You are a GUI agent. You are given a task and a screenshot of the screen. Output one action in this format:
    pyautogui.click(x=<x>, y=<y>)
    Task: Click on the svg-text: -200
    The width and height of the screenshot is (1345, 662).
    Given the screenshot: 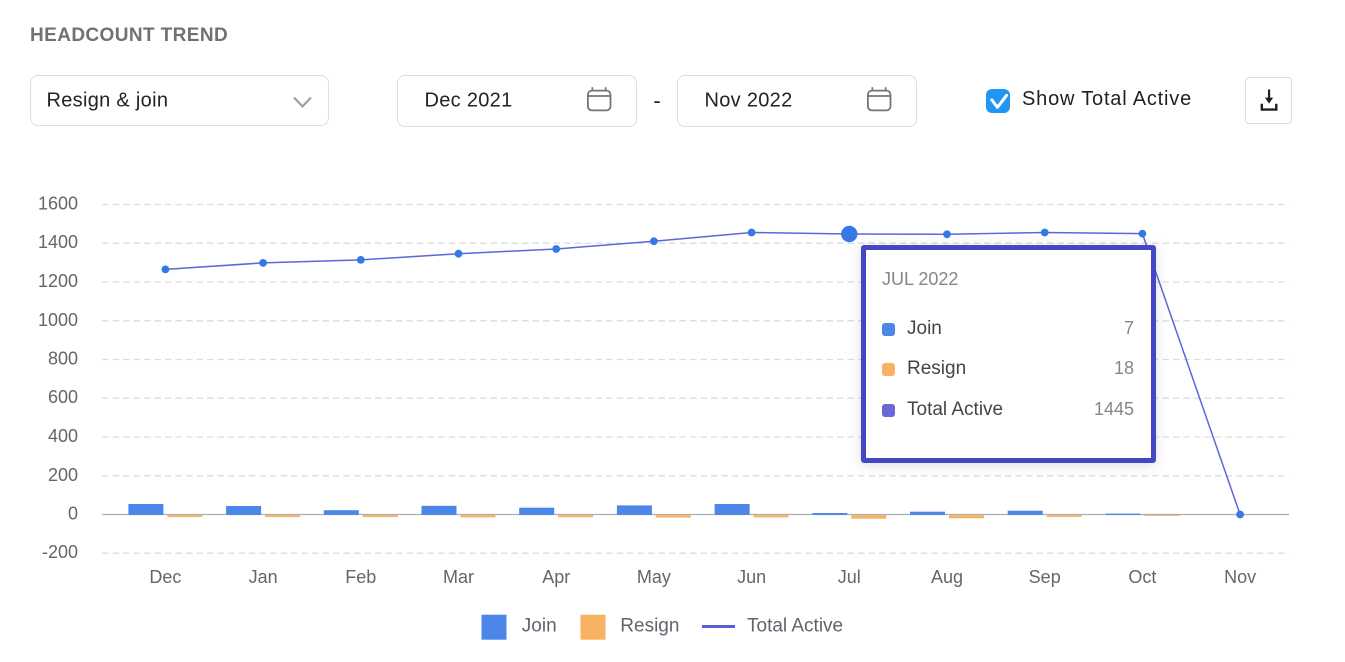 What is the action you would take?
    pyautogui.click(x=60, y=552)
    